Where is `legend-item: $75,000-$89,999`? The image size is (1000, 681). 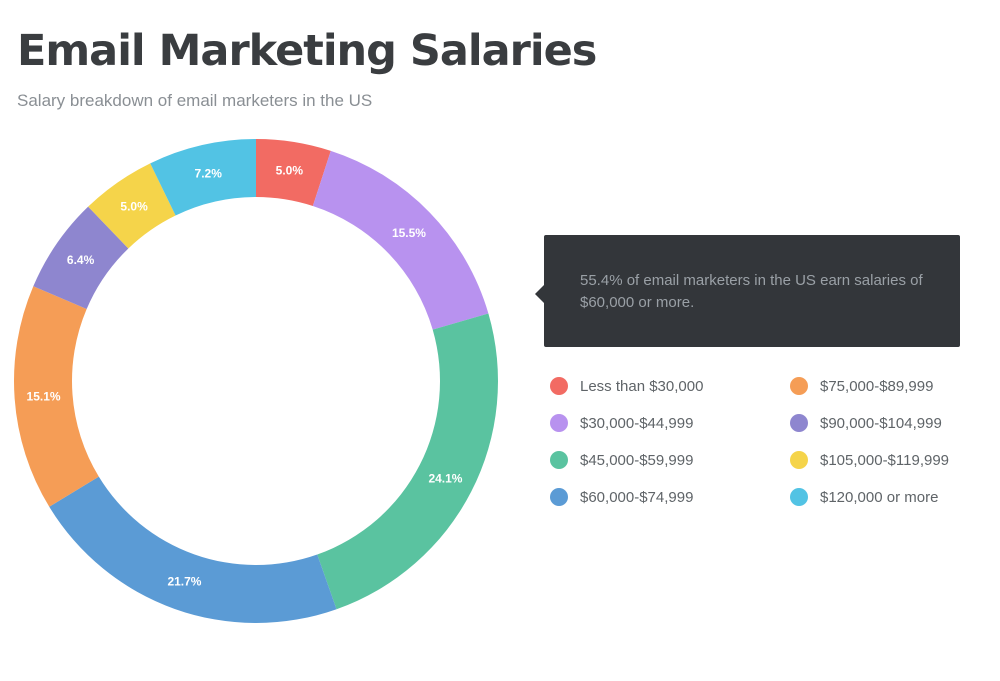
legend-item: $75,000-$89,999 is located at coordinates (861, 386).